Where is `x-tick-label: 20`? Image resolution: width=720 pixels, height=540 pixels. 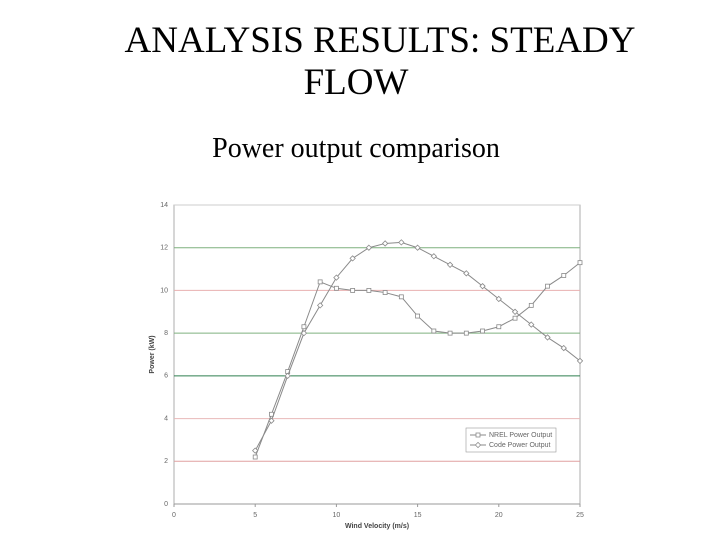 x-tick-label: 20 is located at coordinates (499, 515).